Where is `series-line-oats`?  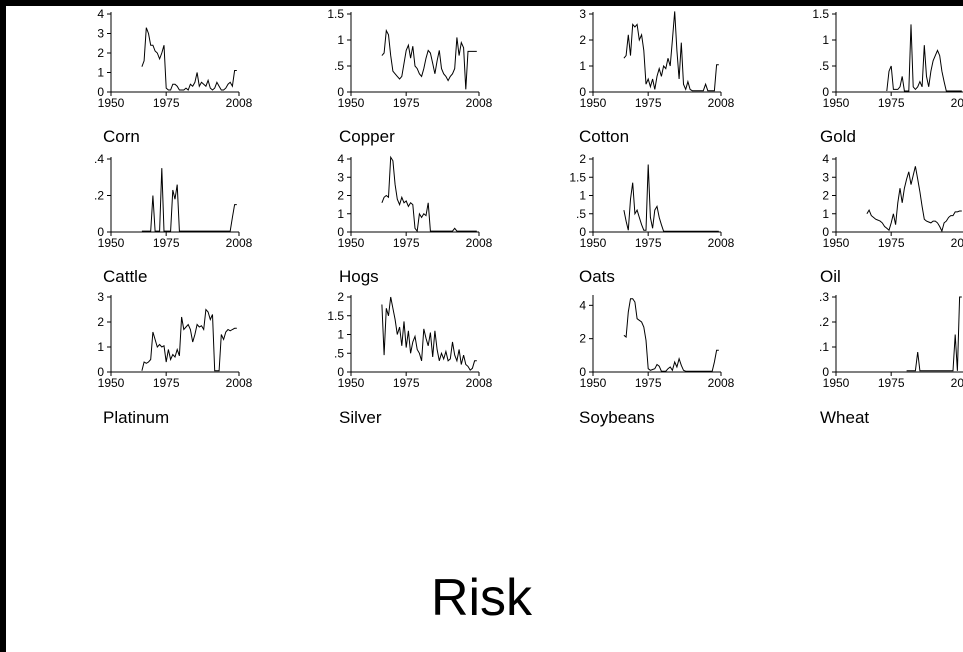 series-line-oats is located at coordinates (671, 198).